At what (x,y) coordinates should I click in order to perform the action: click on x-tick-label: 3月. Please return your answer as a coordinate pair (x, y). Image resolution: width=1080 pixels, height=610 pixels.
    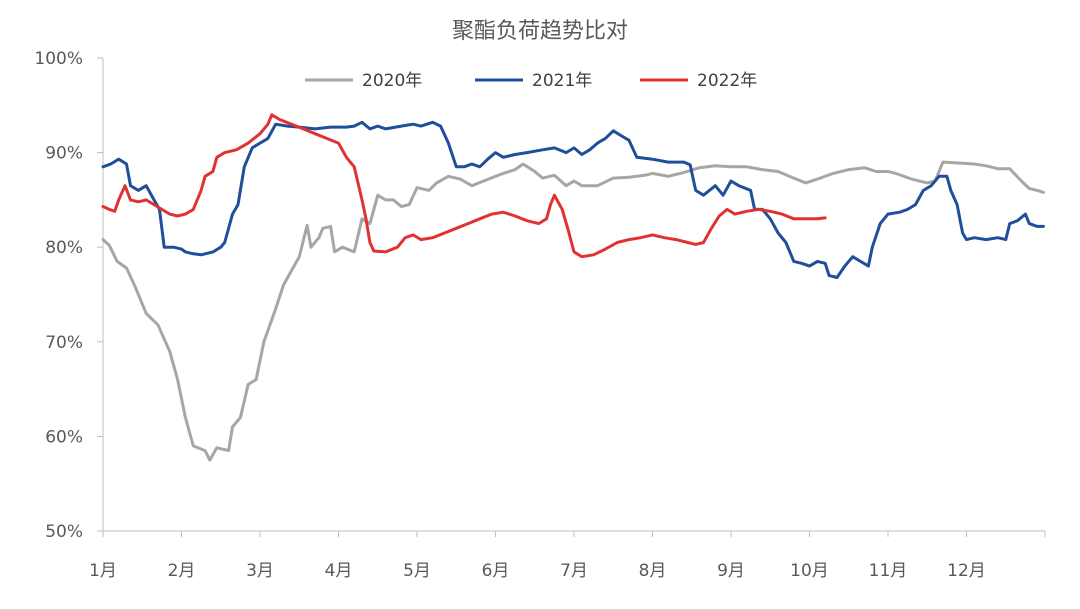
    Looking at the image, I should click on (260, 571).